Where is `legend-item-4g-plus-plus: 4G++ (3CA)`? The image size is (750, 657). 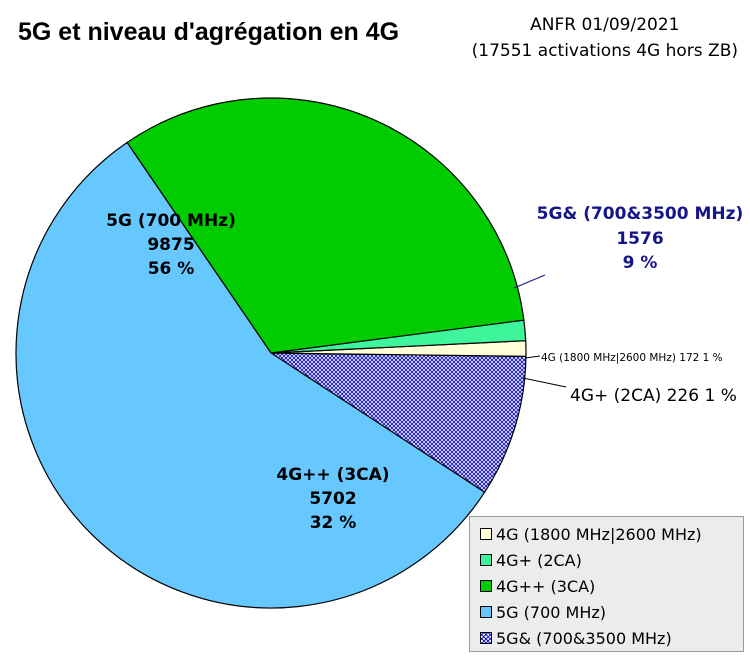
legend-item-4g-plus-plus: 4G++ (3CA) is located at coordinates (611, 586).